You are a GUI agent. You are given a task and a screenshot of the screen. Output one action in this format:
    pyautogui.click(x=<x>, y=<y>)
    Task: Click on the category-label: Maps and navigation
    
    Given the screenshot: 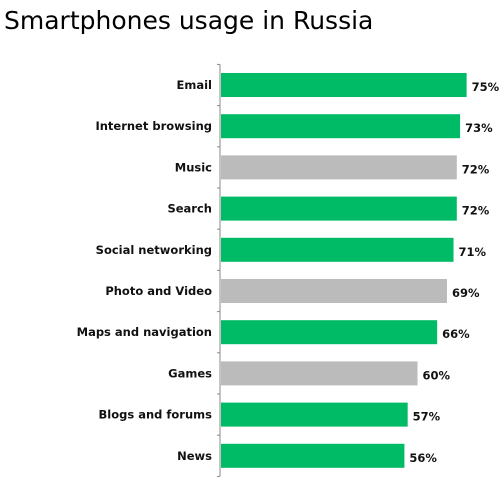 What is the action you would take?
    pyautogui.click(x=144, y=332)
    